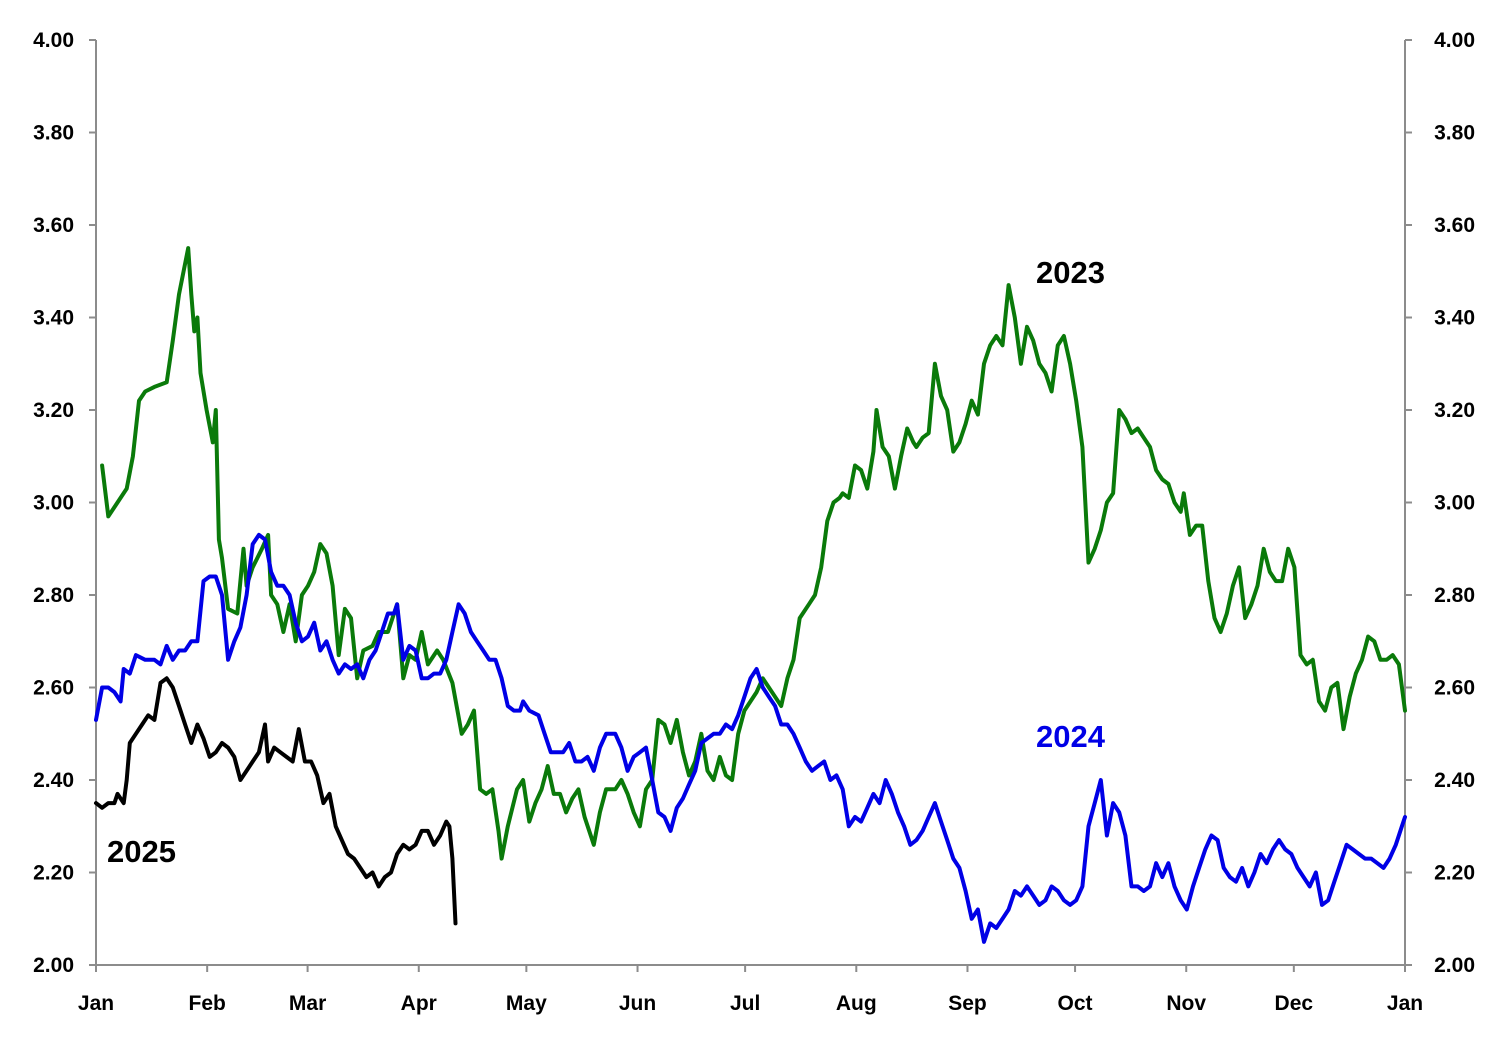 This screenshot has height=1050, width=1500. What do you see at coordinates (967, 1003) in the screenshot?
I see `x-tick-label: Sep` at bounding box center [967, 1003].